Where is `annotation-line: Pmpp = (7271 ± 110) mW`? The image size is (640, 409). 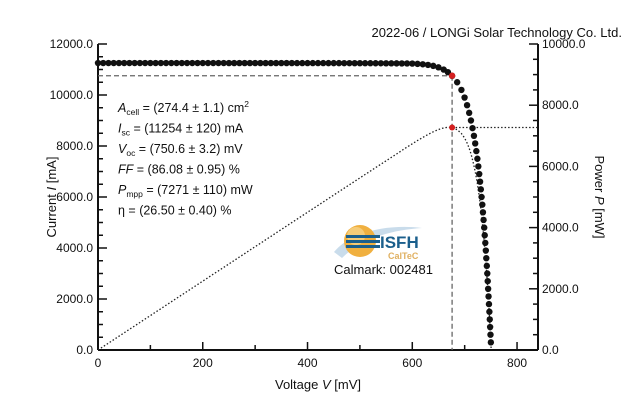 annotation-line: Pmpp = (7271 ± 110) mW is located at coordinates (185, 191).